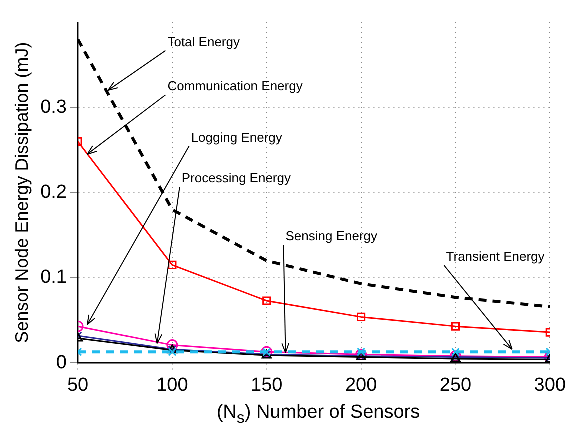 The height and width of the screenshot is (438, 577). Describe the element at coordinates (456, 385) in the screenshot. I see `x-tick-label: 250` at that location.